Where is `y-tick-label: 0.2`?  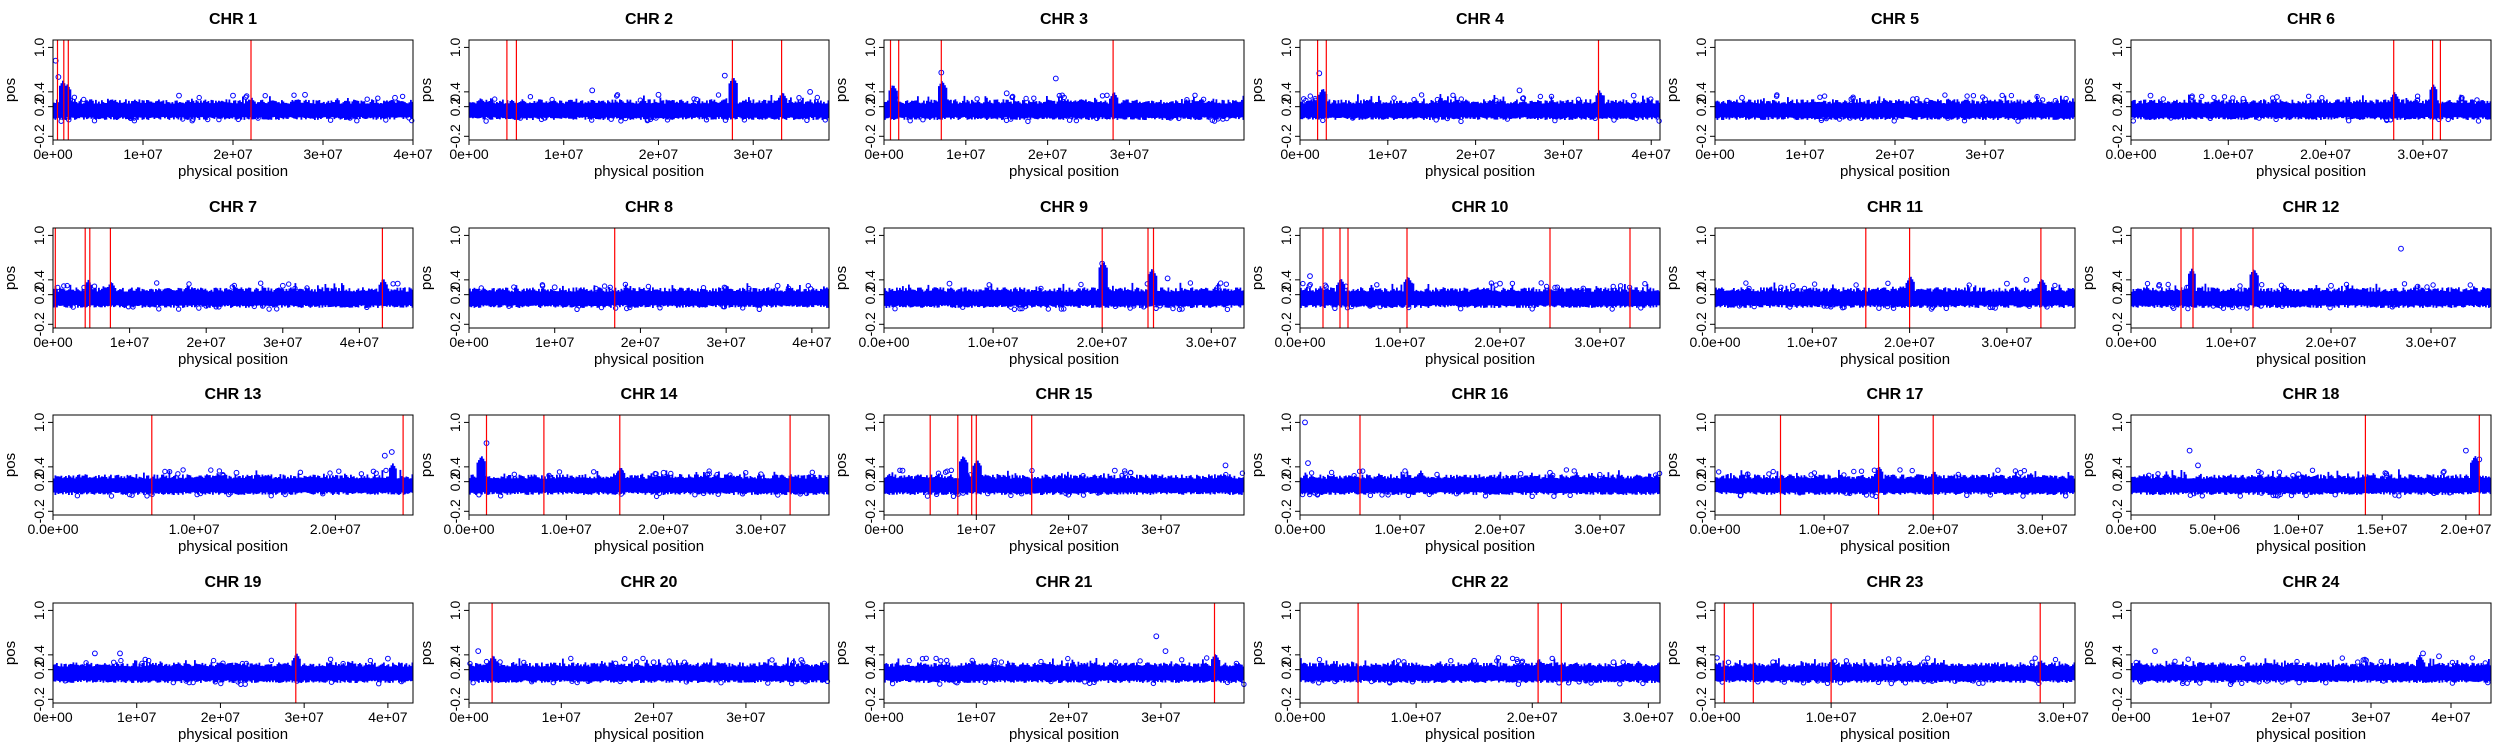
y-tick-label: 0.2 is located at coordinates (870, 482).